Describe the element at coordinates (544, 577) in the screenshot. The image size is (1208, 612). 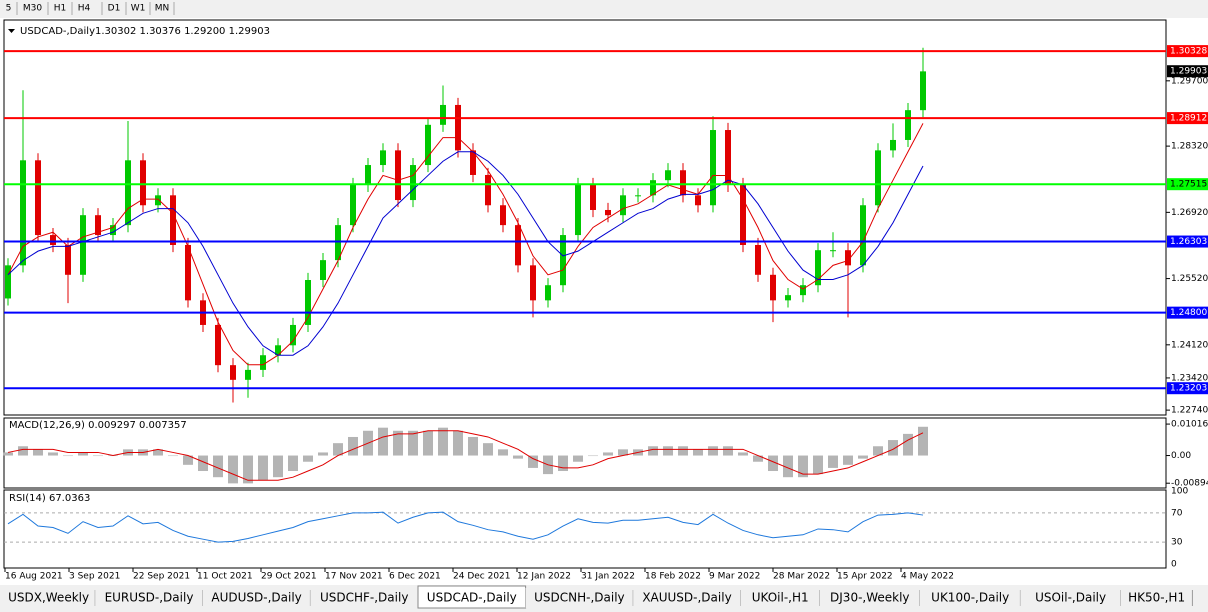
I see `x-tick-label: 12 Jan 2022` at that location.